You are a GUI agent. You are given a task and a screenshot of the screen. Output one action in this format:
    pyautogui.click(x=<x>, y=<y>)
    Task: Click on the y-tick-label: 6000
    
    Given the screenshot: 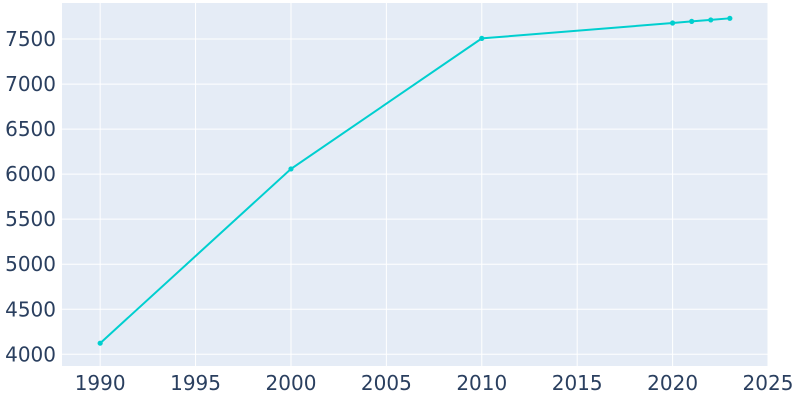 What is the action you would take?
    pyautogui.click(x=30, y=174)
    